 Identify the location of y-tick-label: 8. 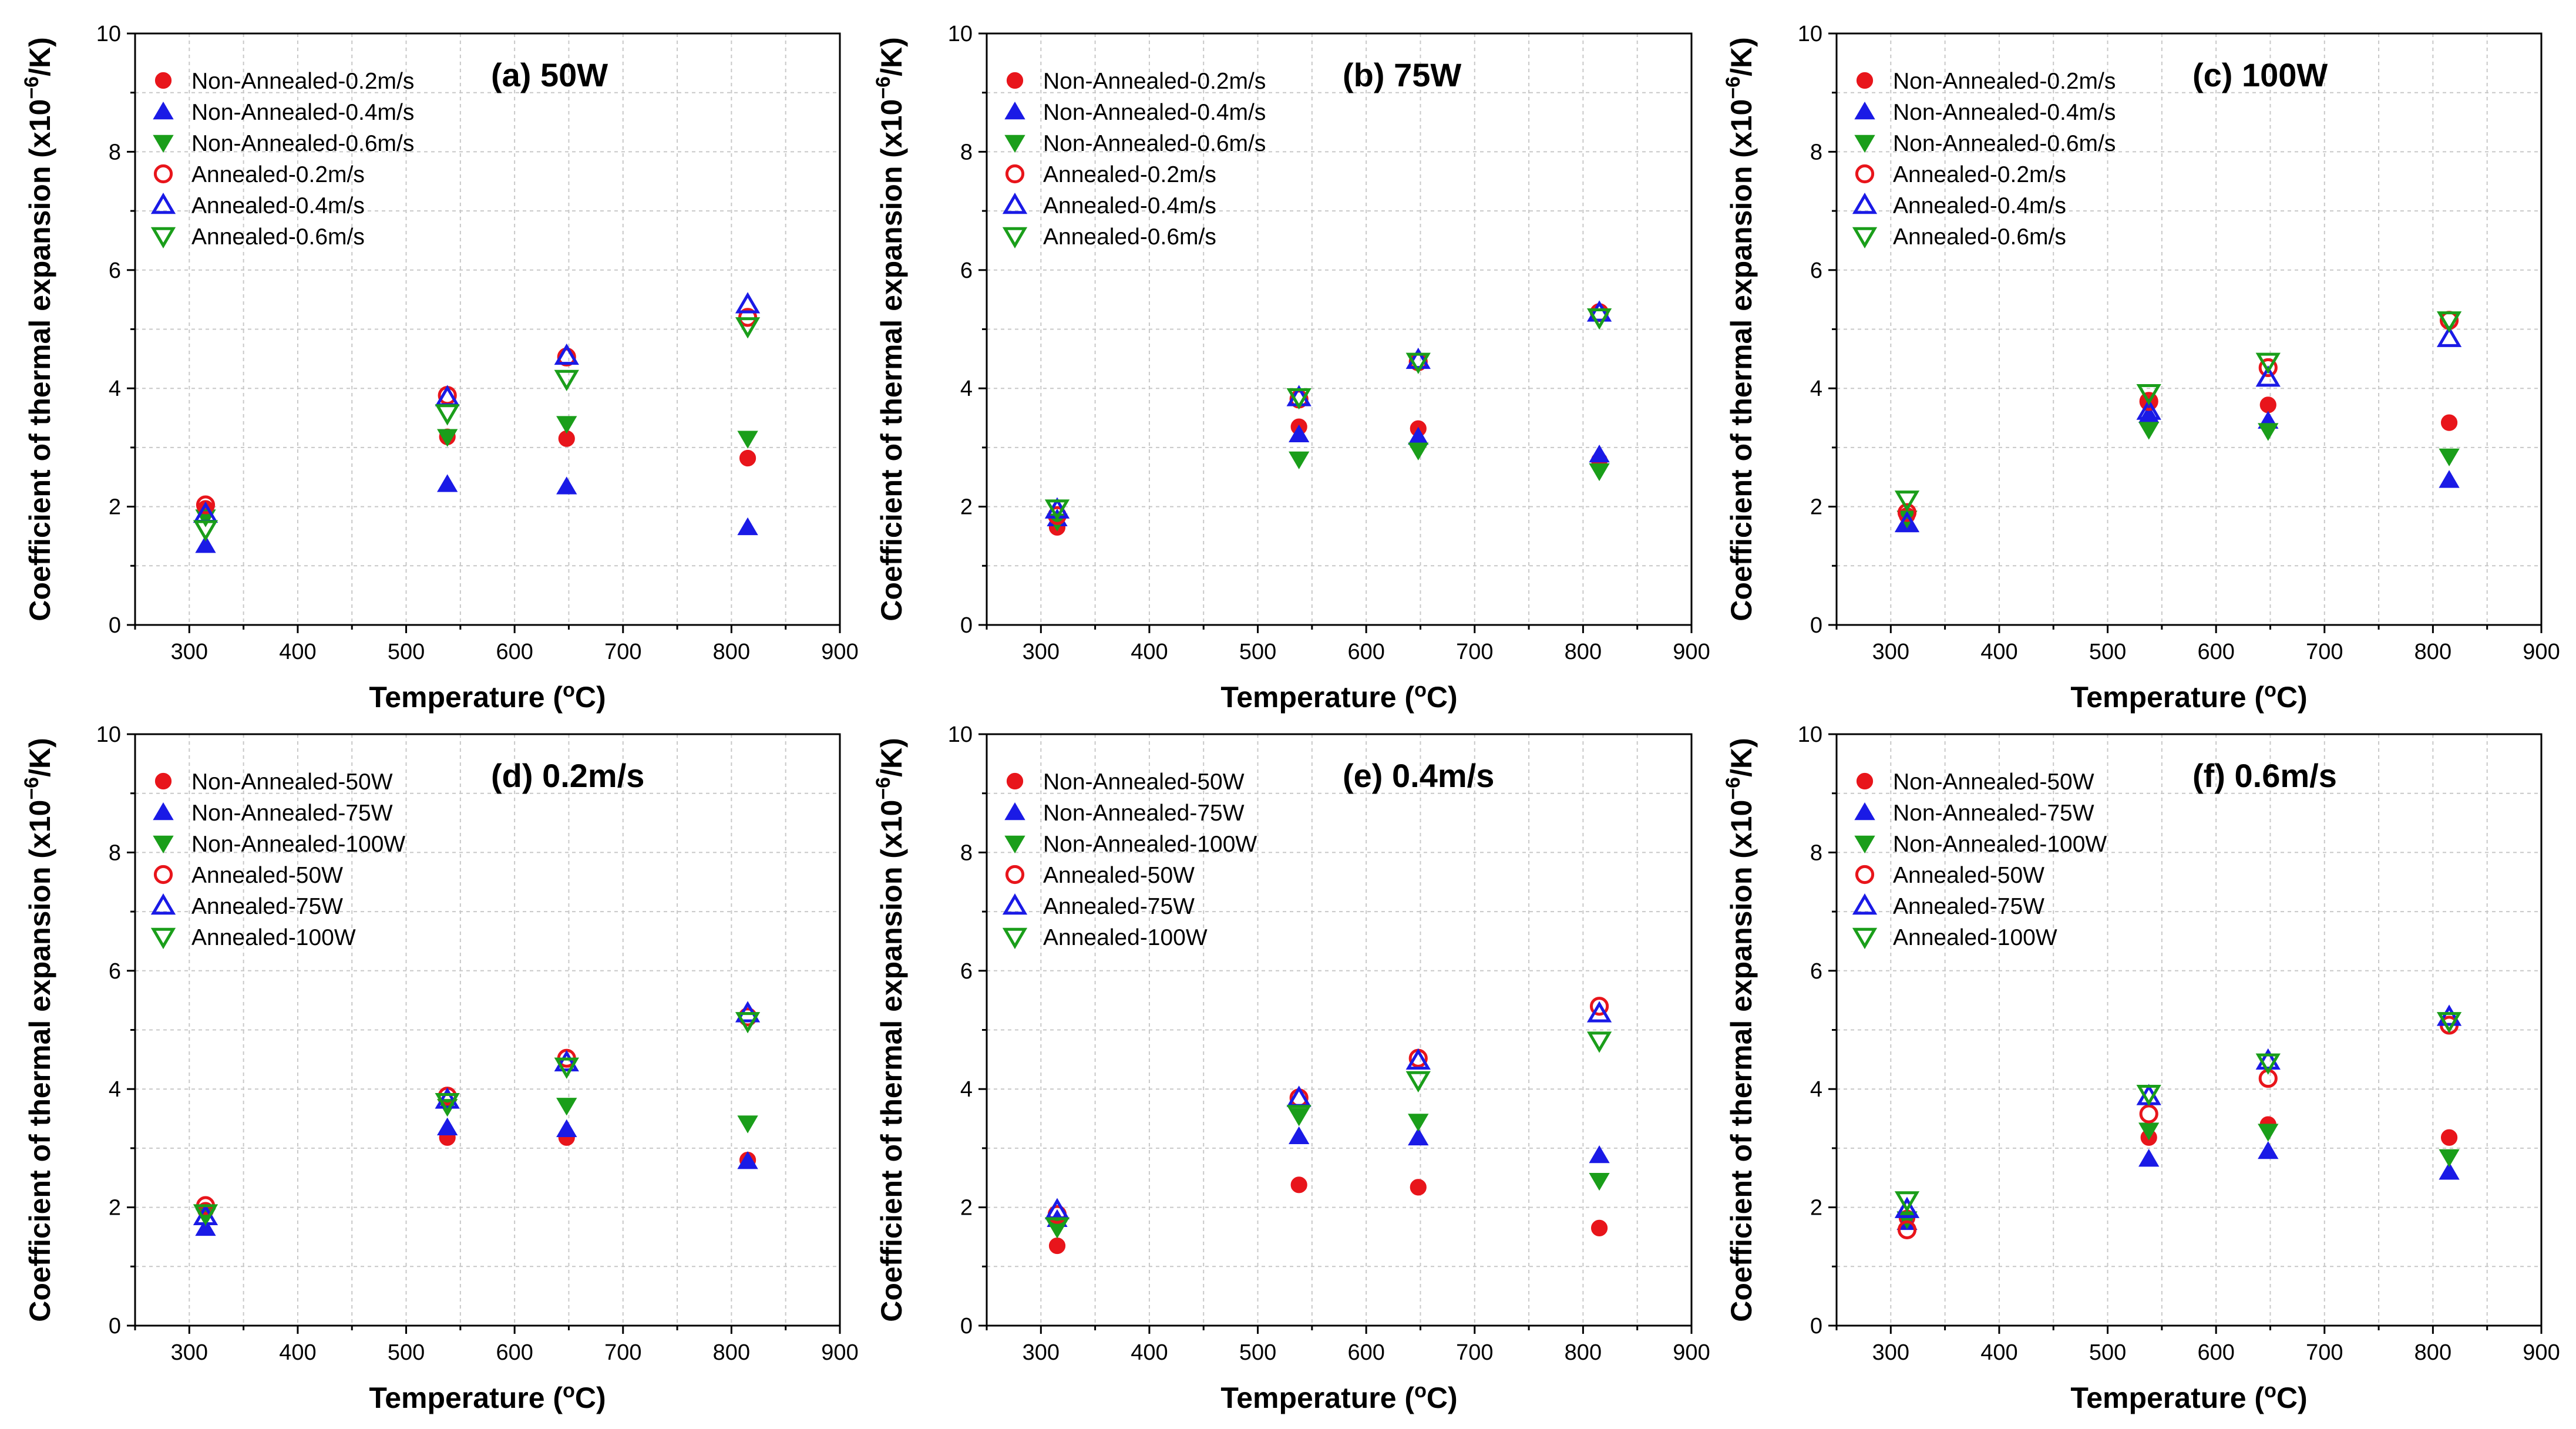
(1816, 152).